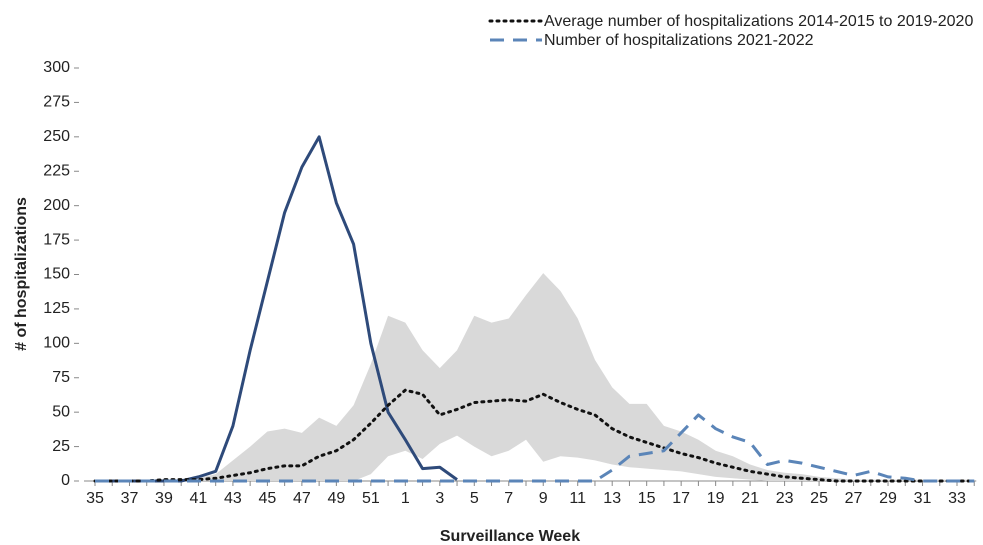 The height and width of the screenshot is (545, 983). What do you see at coordinates (543, 498) in the screenshot?
I see `x-tick-label: 9` at bounding box center [543, 498].